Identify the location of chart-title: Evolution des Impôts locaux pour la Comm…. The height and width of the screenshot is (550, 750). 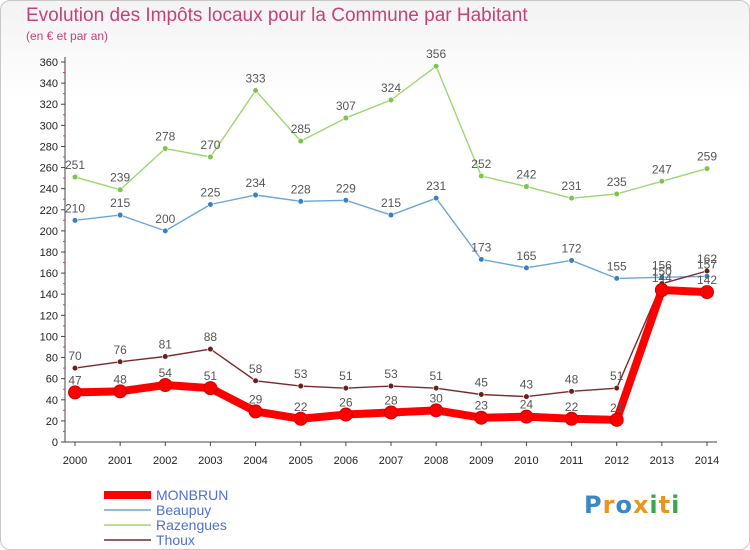
(277, 15).